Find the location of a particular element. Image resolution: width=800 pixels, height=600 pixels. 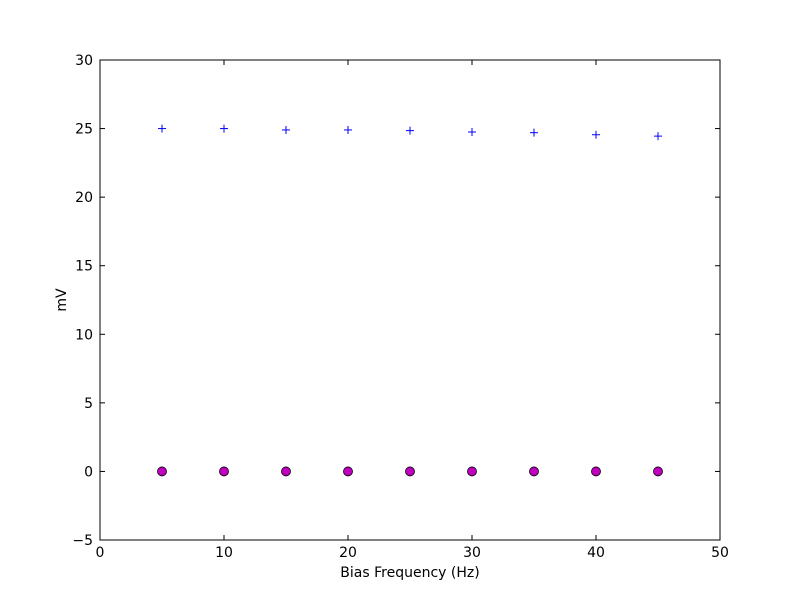

x-tick-label: 10 is located at coordinates (224, 553).